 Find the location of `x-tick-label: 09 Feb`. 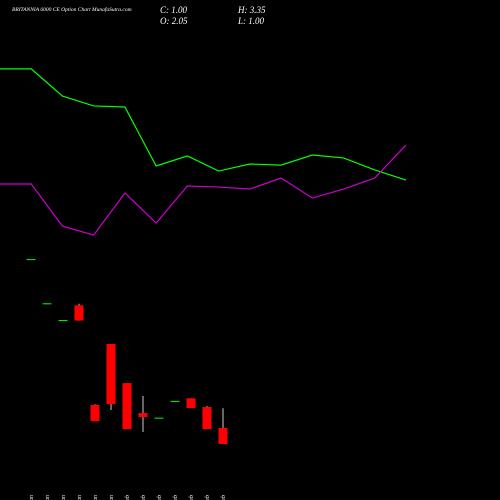

x-tick-label: 09 Feb is located at coordinates (192, 497).